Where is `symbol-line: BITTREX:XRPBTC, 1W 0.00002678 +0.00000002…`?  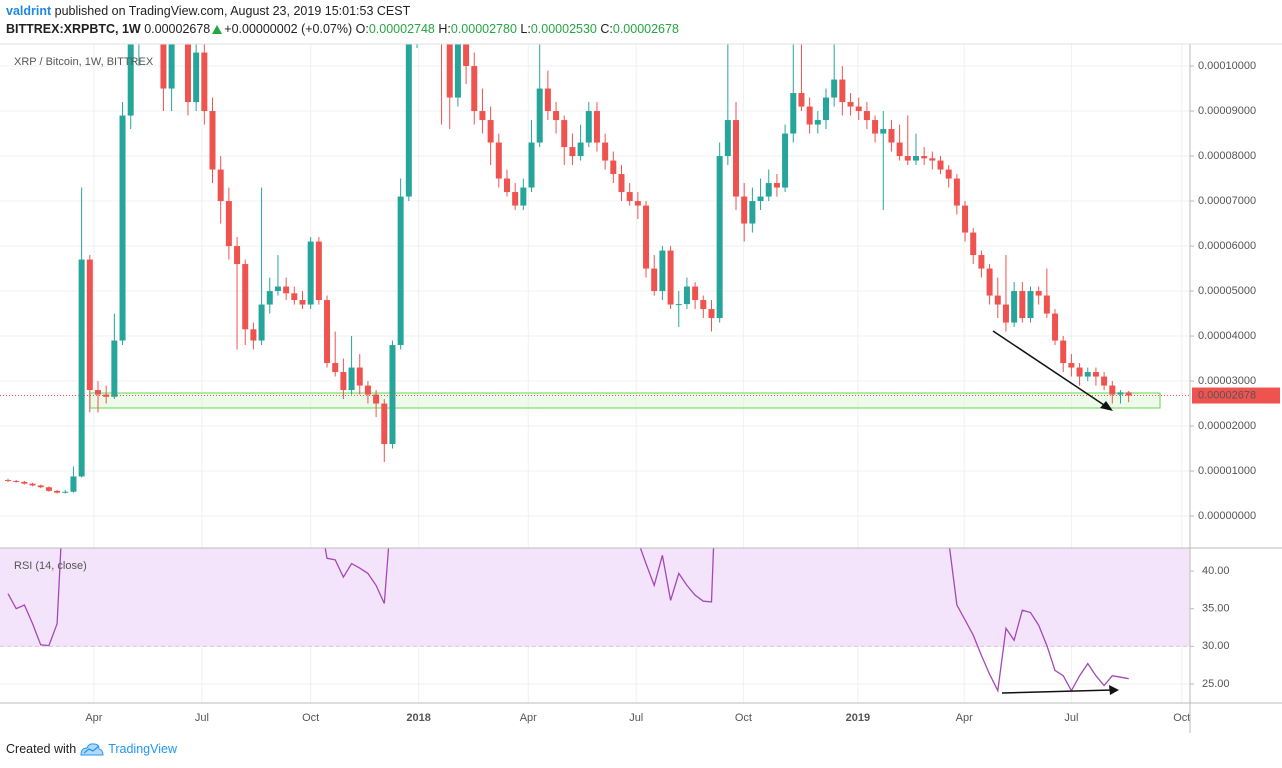
symbol-line: BITTREX:XRPBTC, 1W 0.00002678 +0.00000002… is located at coordinates (342, 29).